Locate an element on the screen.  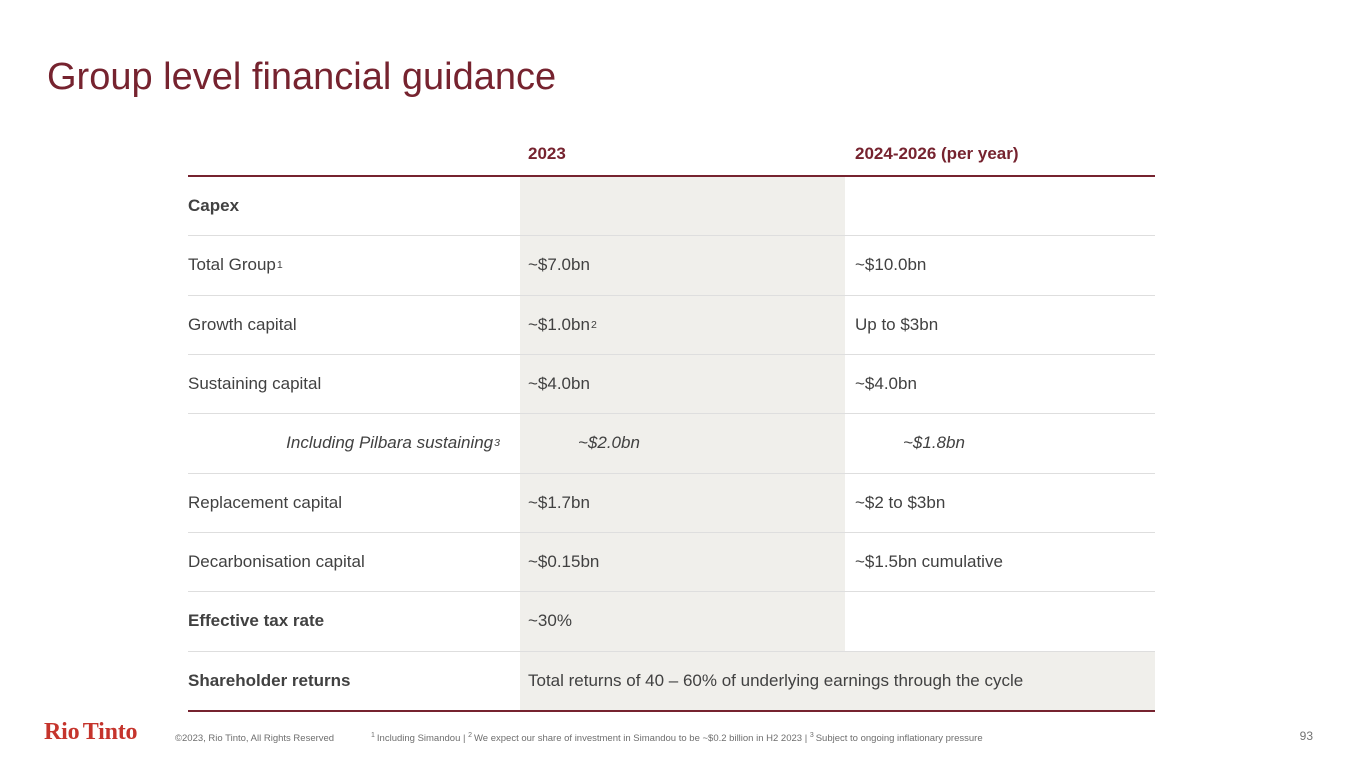
cell-2024-2026-value: Up to $3bn is located at coordinates (897, 324).